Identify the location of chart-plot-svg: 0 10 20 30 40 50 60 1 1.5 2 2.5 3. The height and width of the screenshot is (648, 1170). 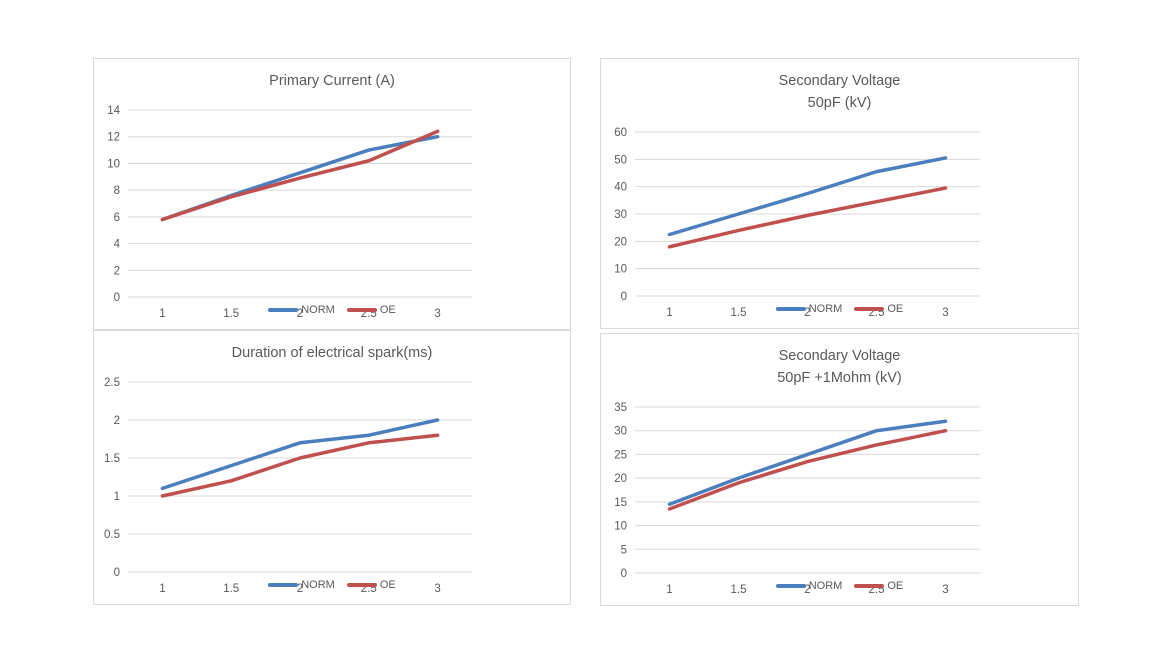
(797, 223).